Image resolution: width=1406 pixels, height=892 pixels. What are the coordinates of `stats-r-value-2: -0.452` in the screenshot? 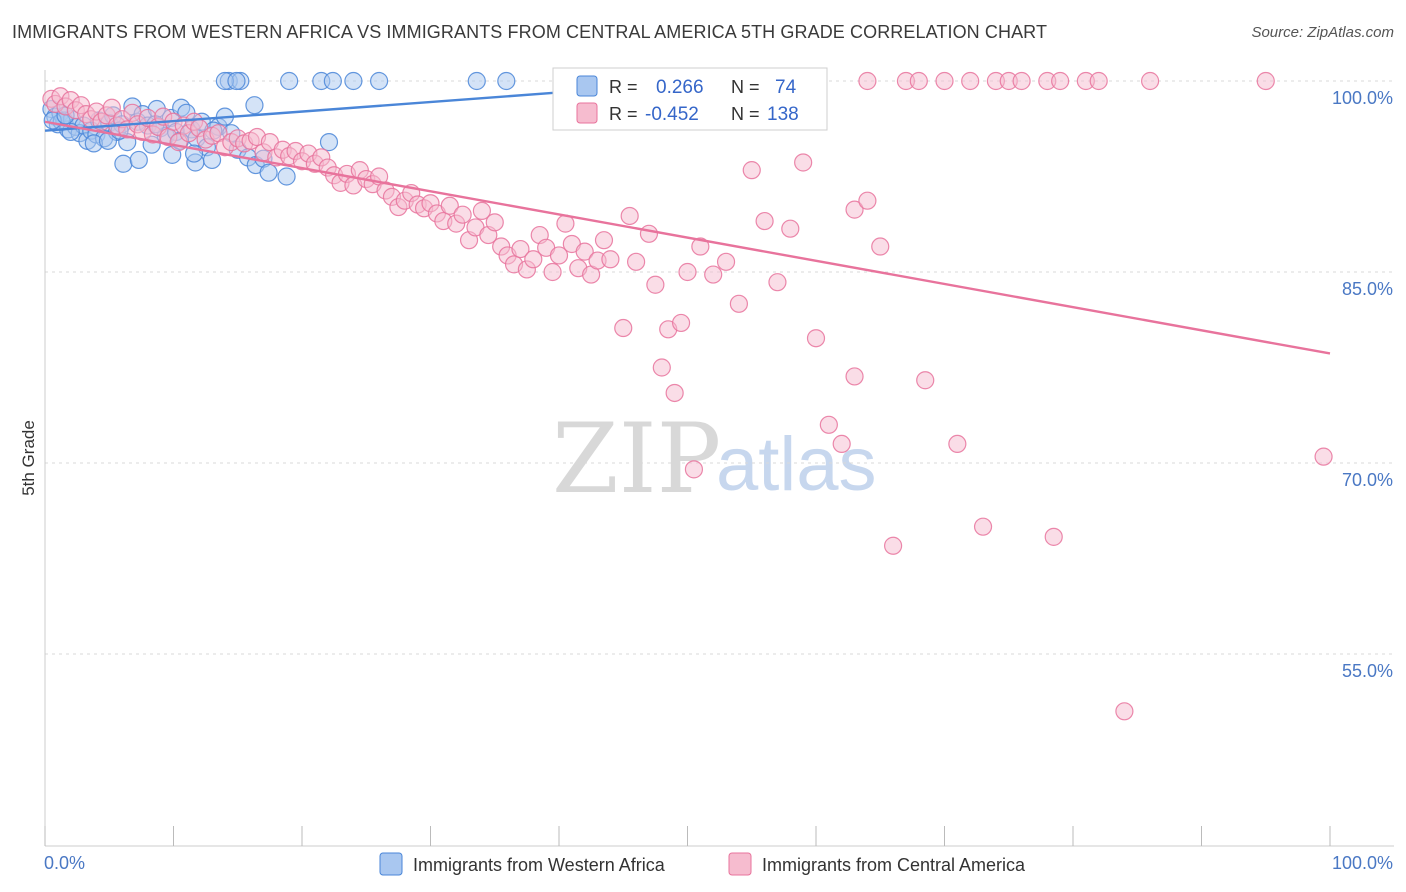 It's located at (672, 114).